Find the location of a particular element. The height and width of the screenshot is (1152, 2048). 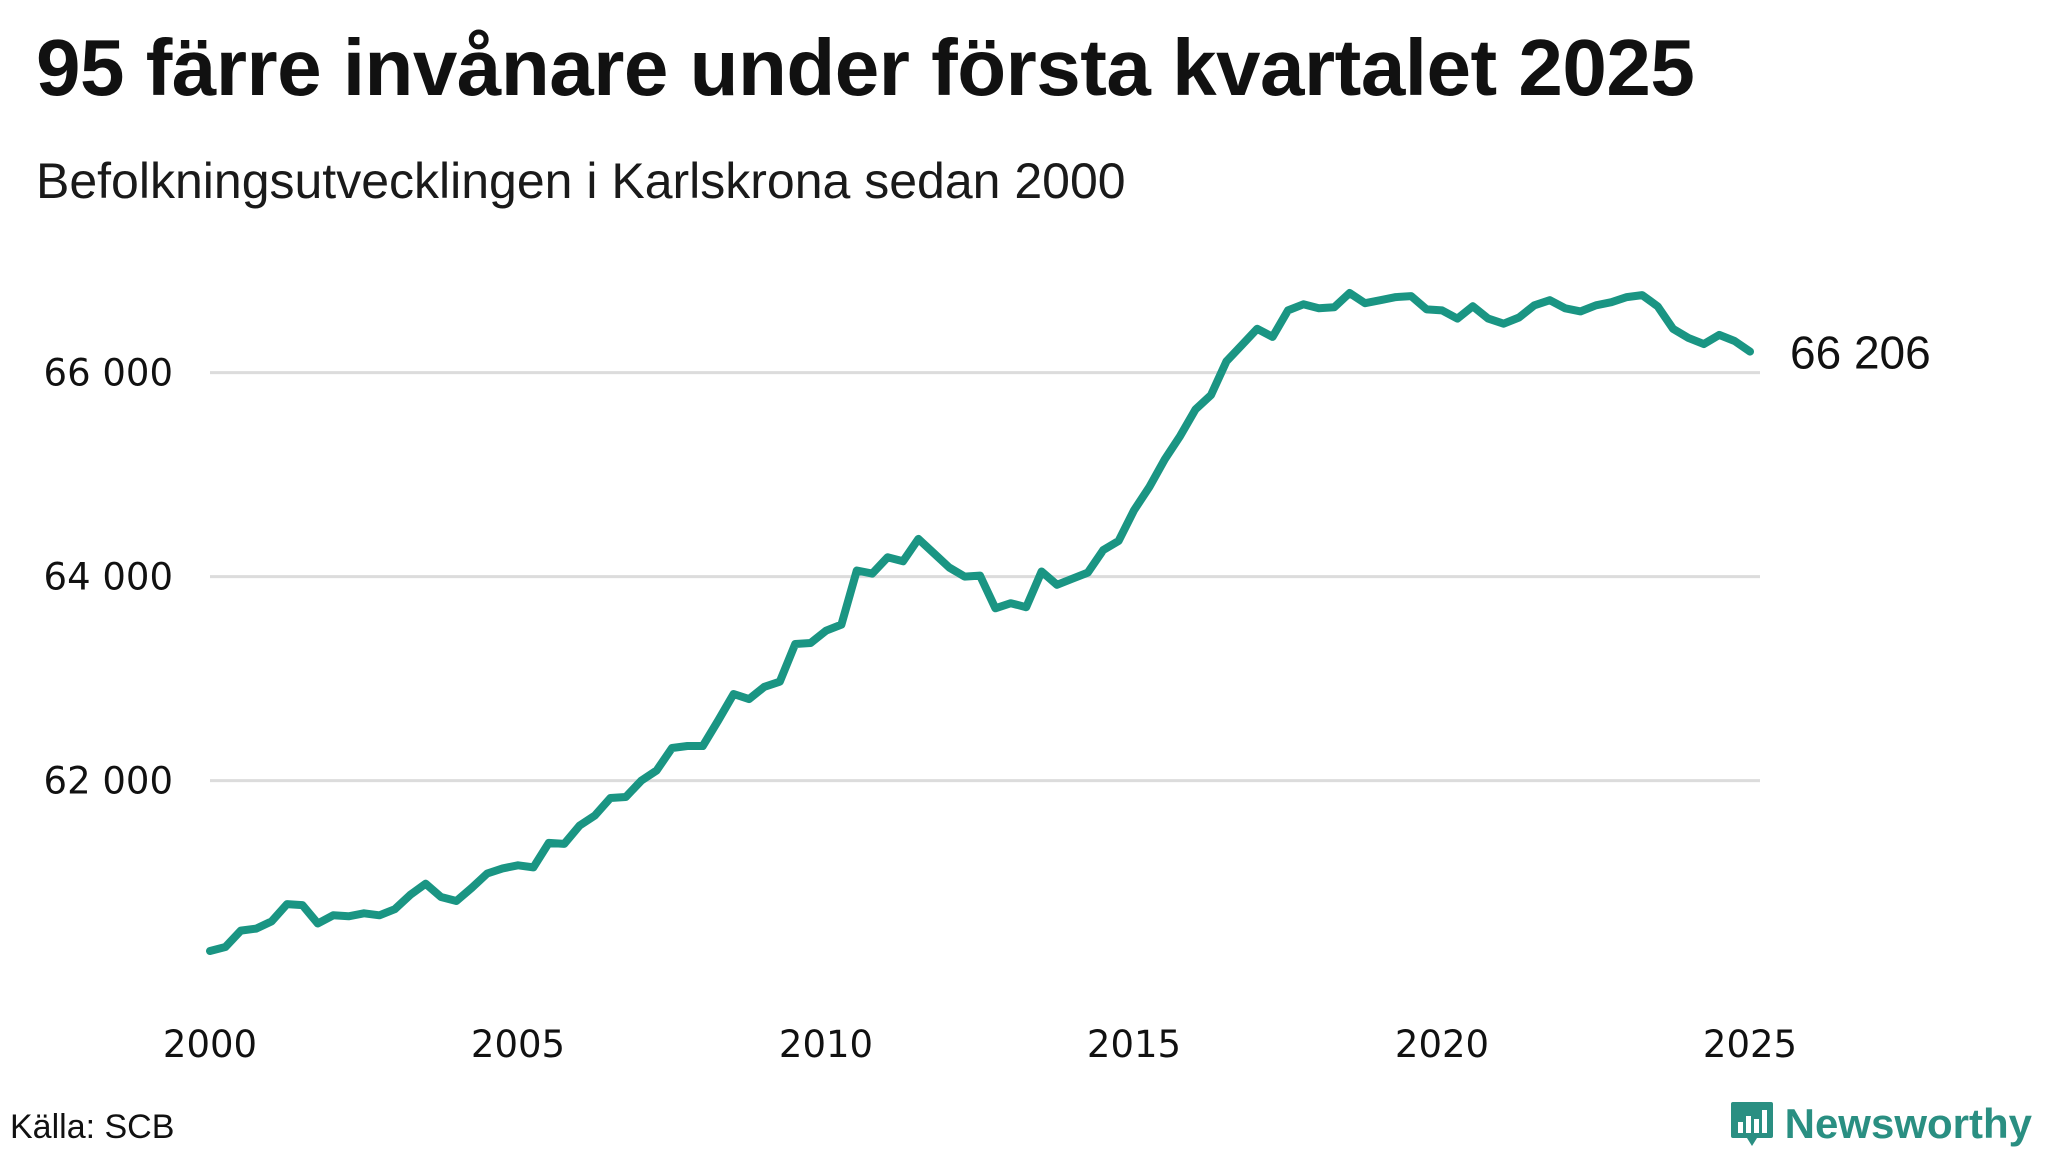

x-tick-label: 2015 is located at coordinates (1134, 1044).